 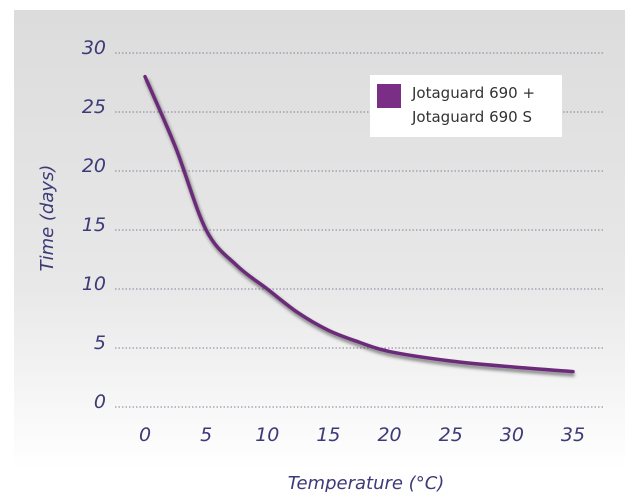 I want to click on y-tick-label-30: 30, so click(x=94, y=48).